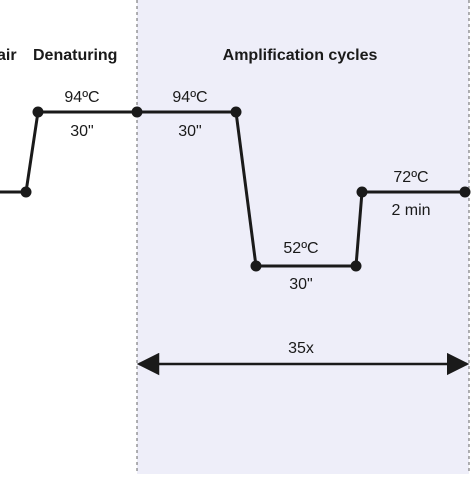  What do you see at coordinates (410, 210) in the screenshot?
I see `step-duration-label: 2 min` at bounding box center [410, 210].